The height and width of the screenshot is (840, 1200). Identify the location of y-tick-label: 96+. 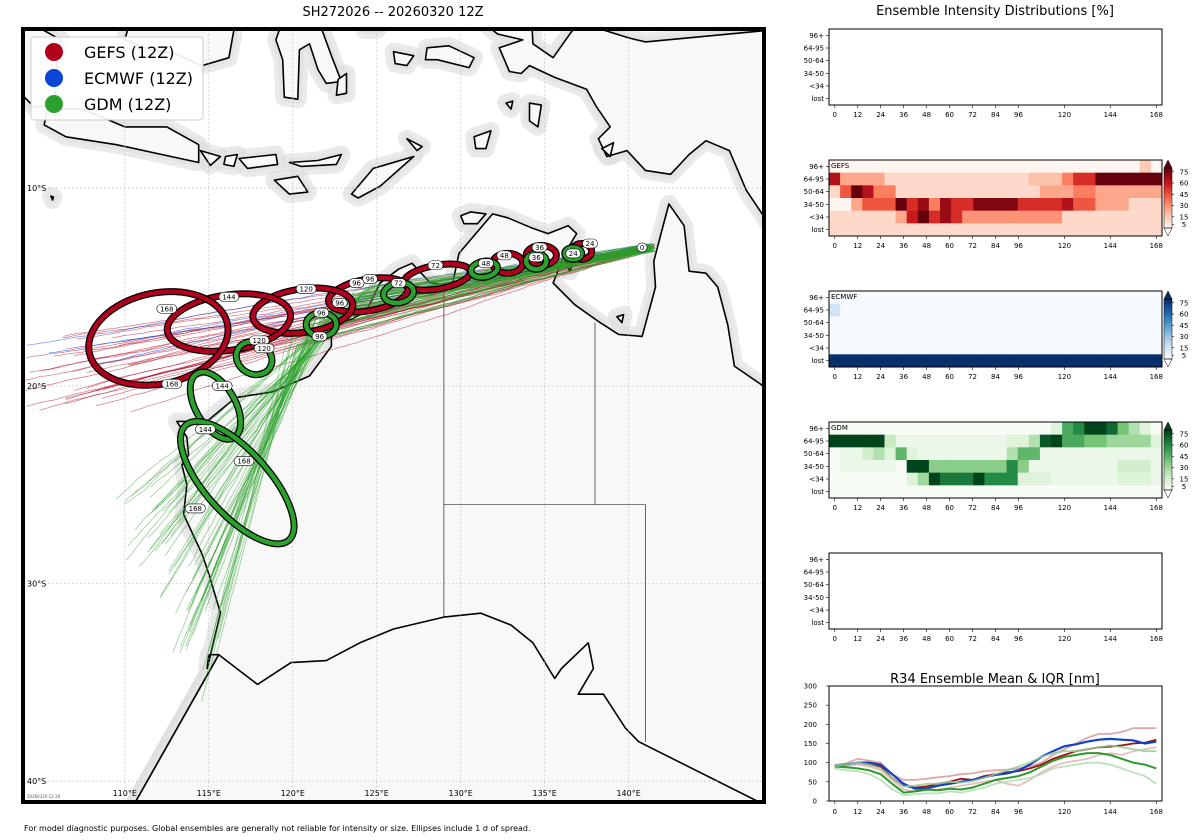
(816, 429).